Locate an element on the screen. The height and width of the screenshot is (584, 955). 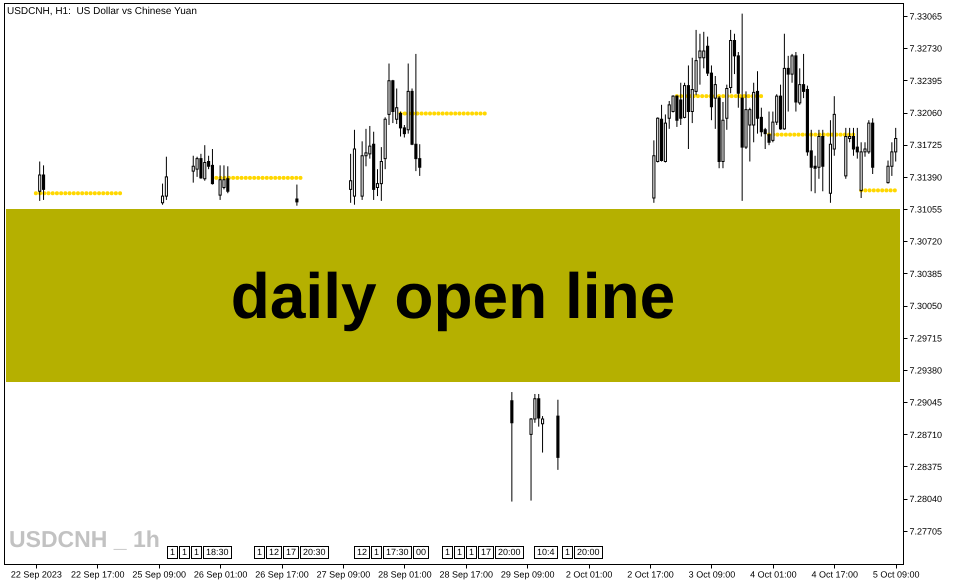
x-tick-label: 29 Sep 09:00 is located at coordinates (527, 575).